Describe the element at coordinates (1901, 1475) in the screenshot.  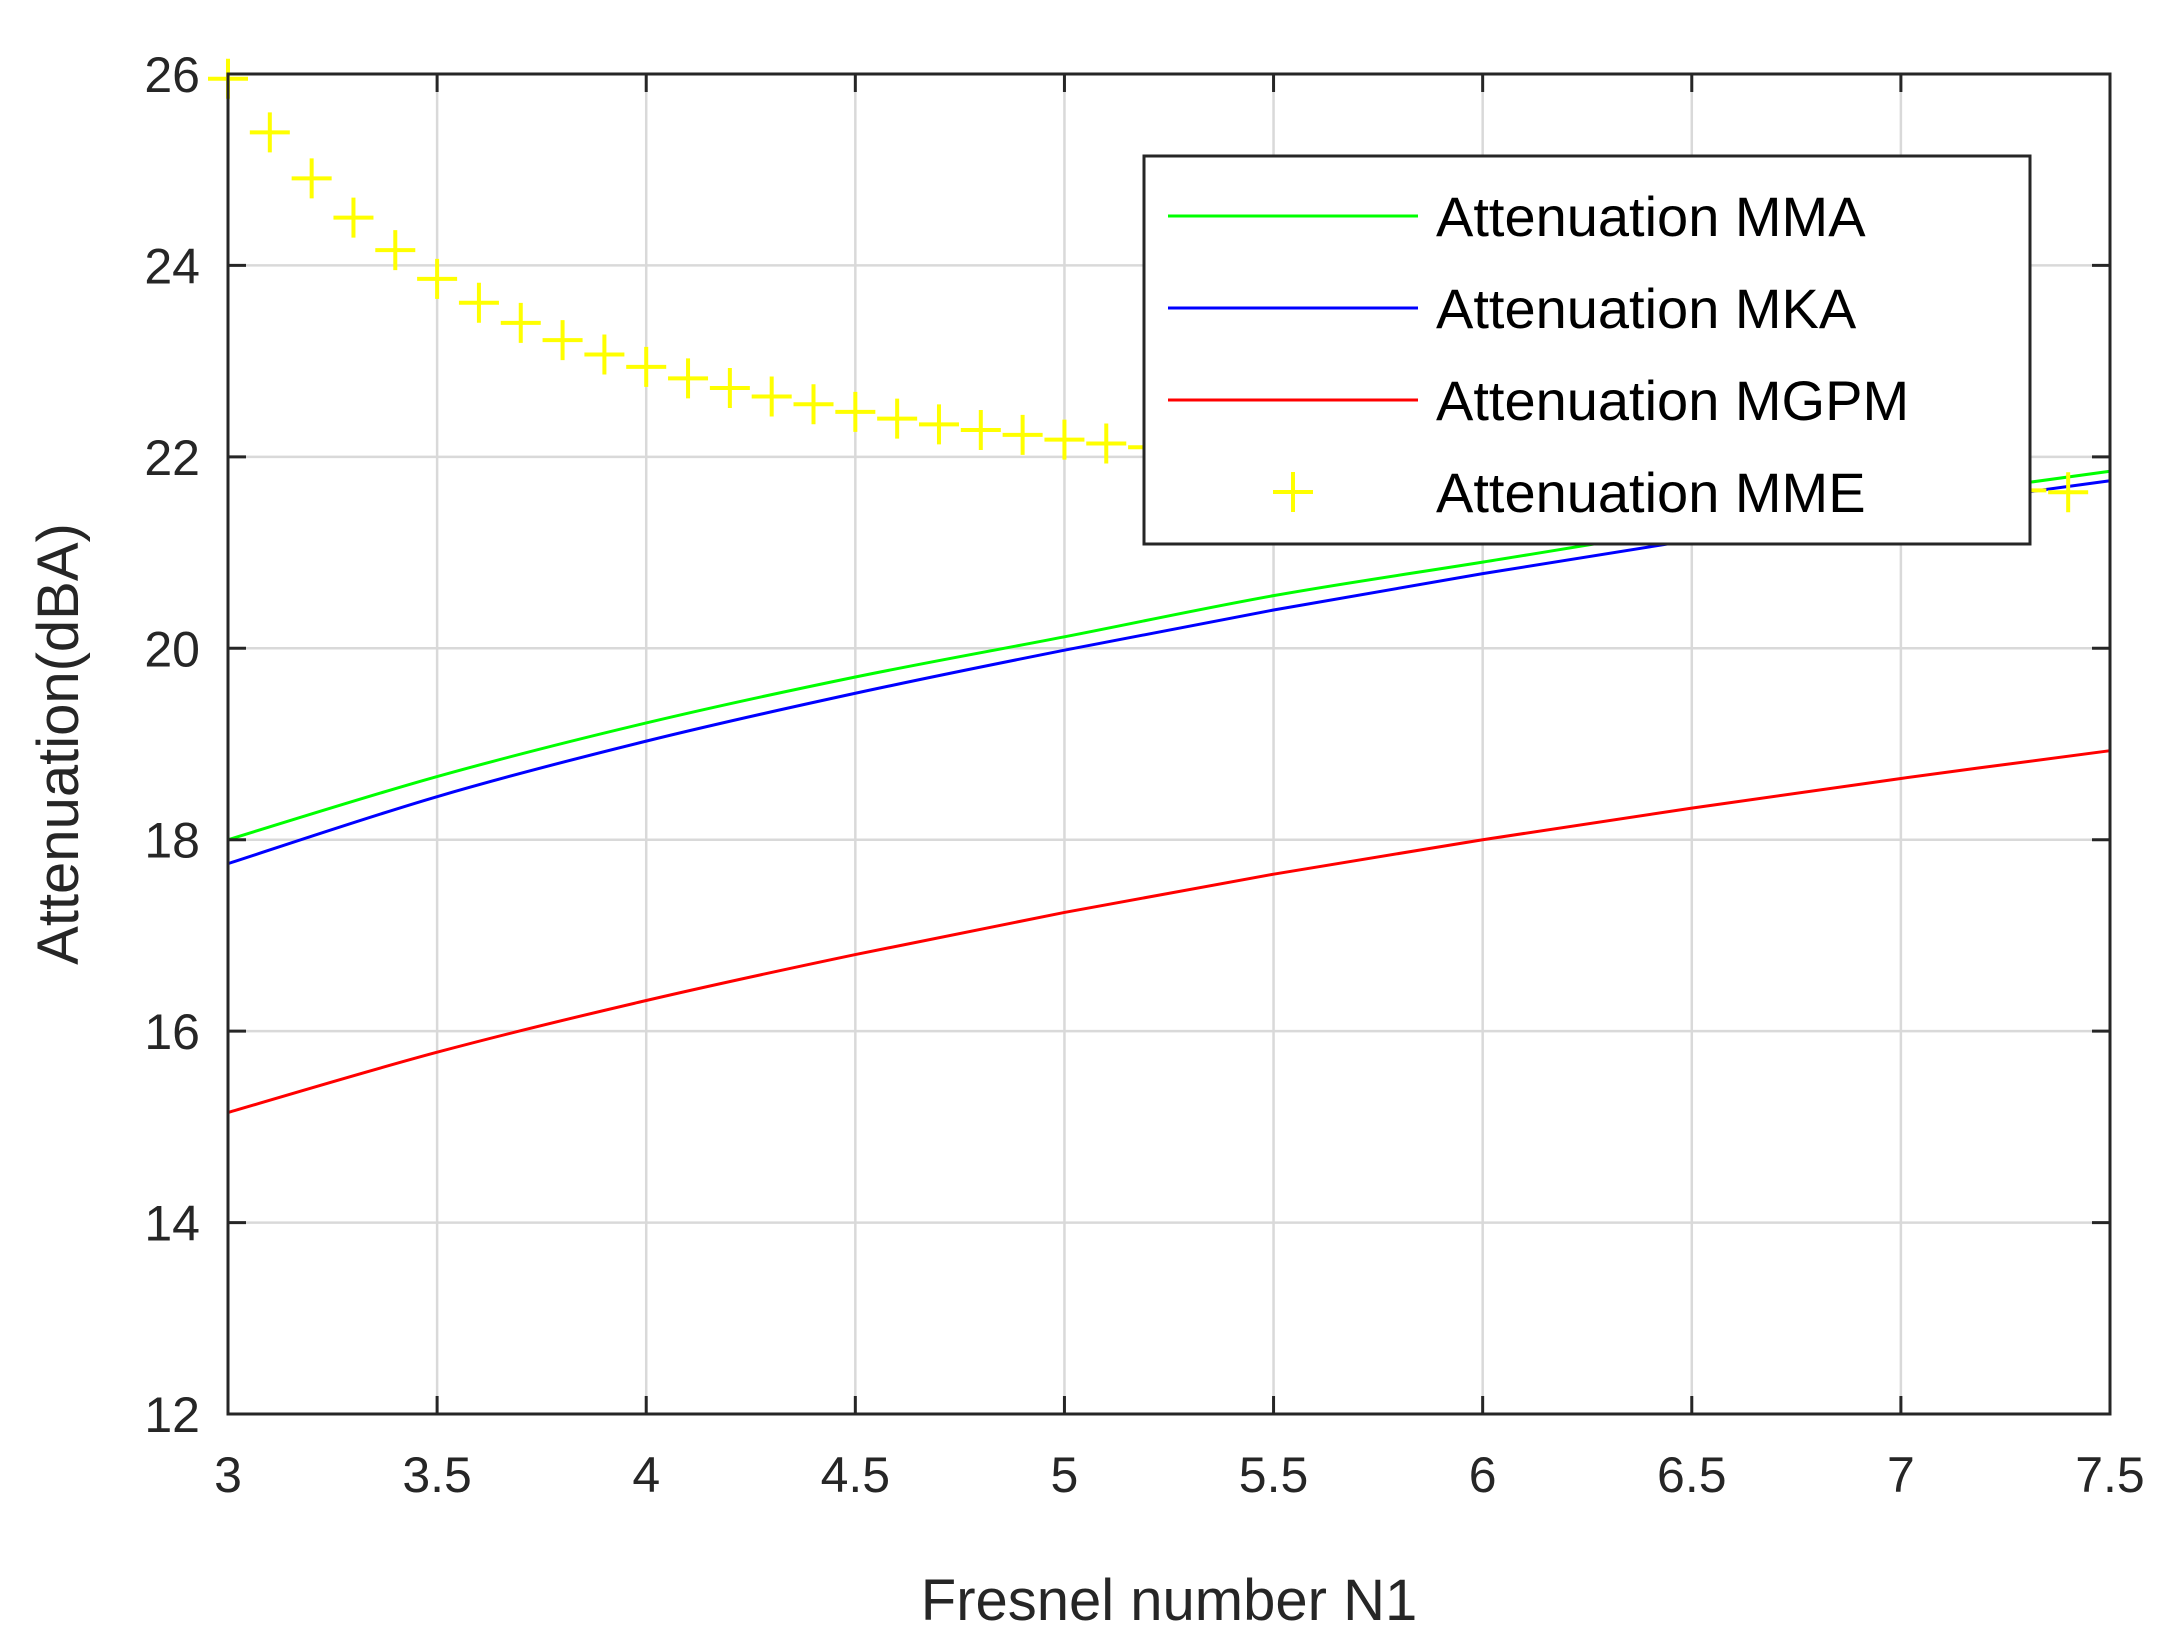
I see `x-tick-label: 7` at that location.